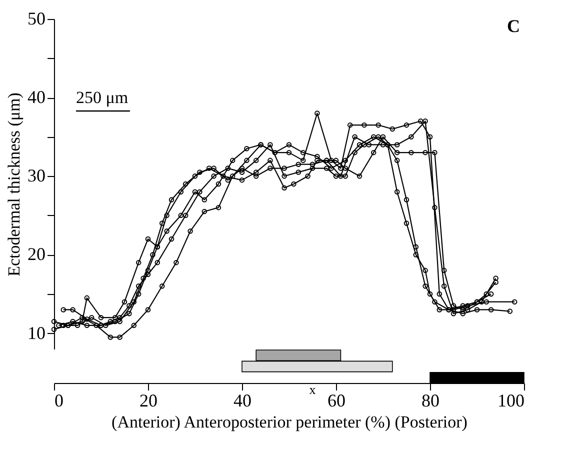 This screenshot has height=476, width=565. I want to click on annotation: C, so click(513, 26).